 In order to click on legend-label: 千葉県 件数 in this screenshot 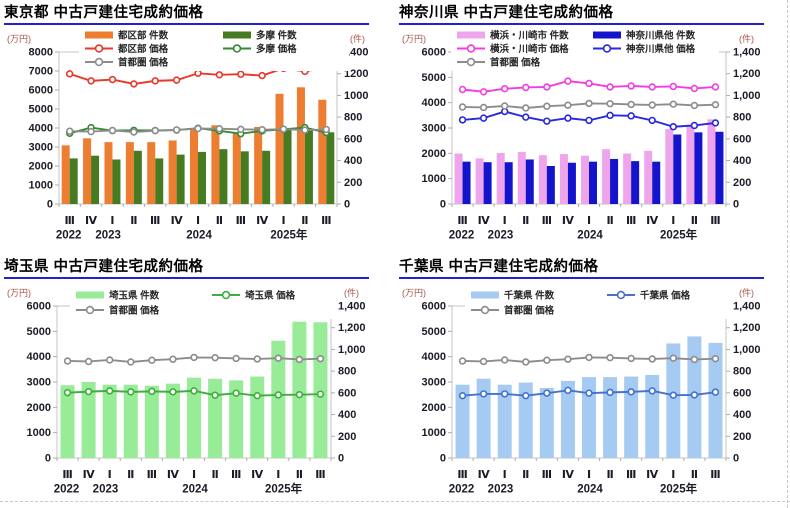, I will do `click(529, 296)`.